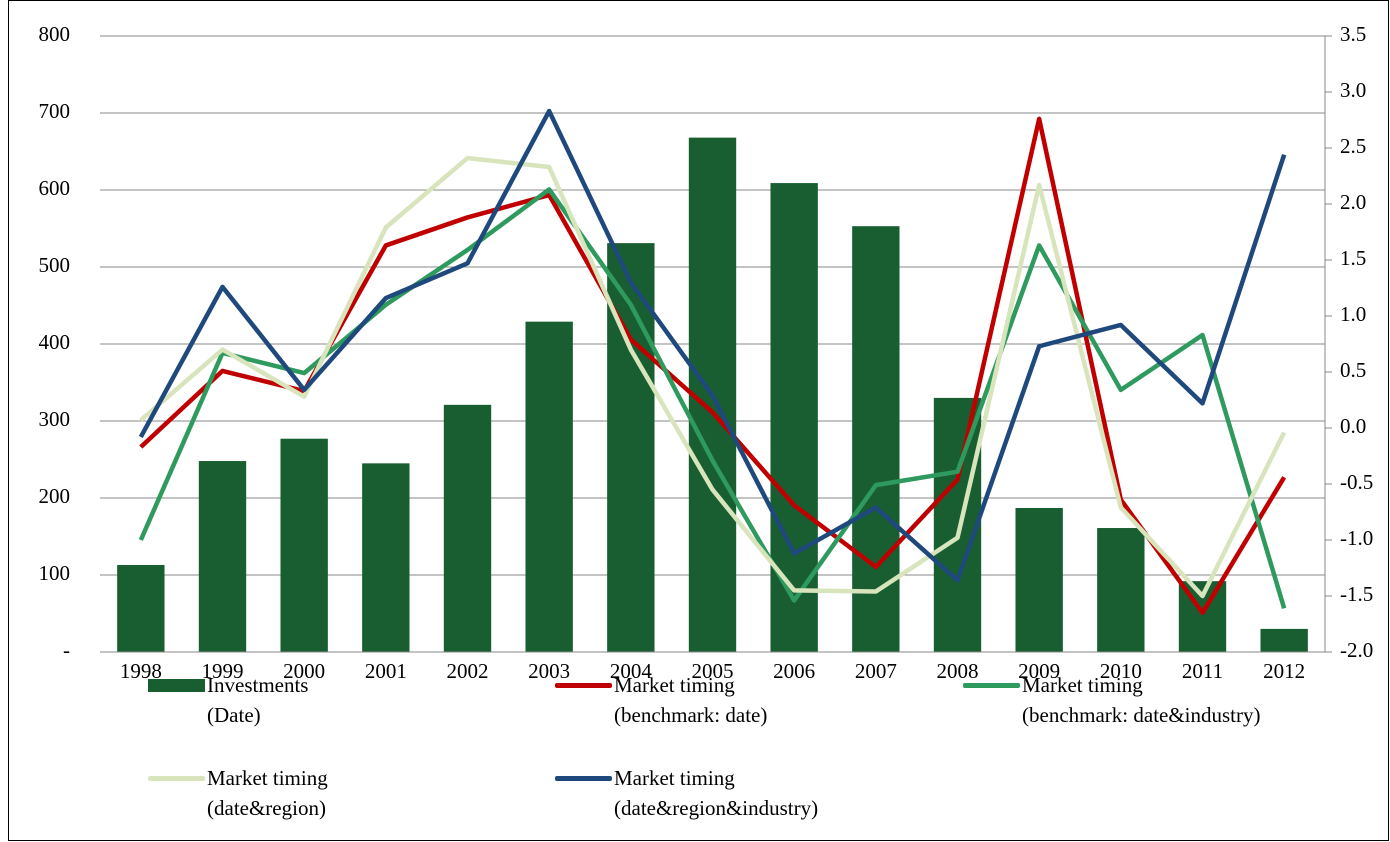 This screenshot has width=1390, height=842. What do you see at coordinates (55, 265) in the screenshot?
I see `y-tick-label: 500` at bounding box center [55, 265].